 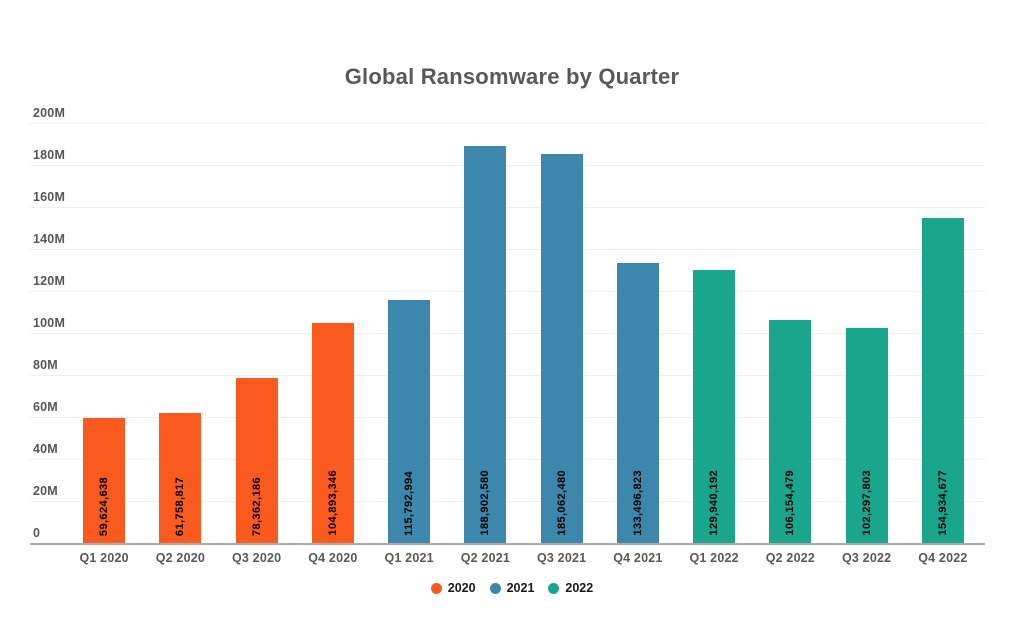 I want to click on bar-value-label: 185,062,480, so click(x=561, y=503).